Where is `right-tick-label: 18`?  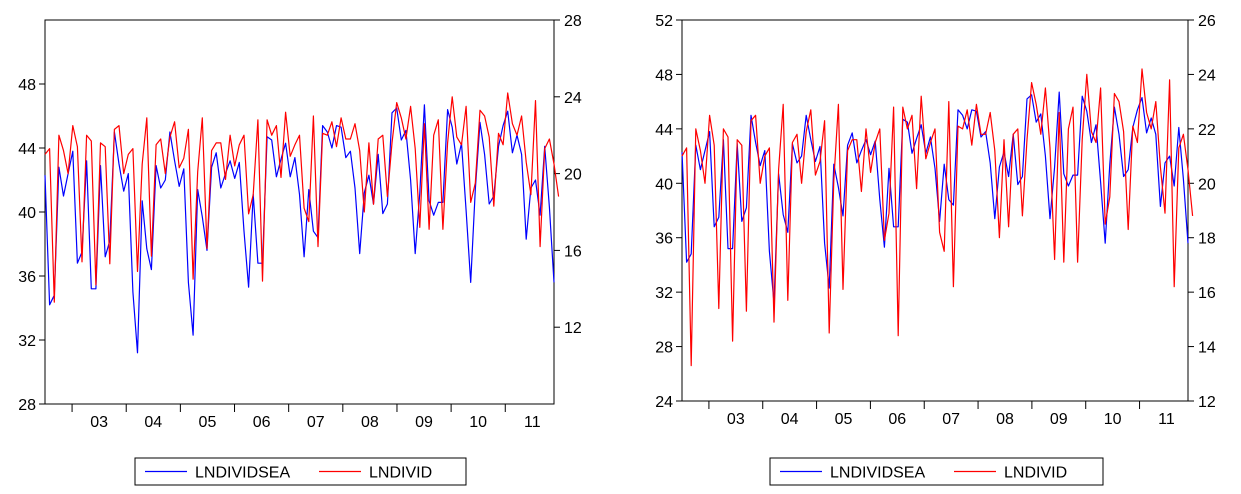 right-tick-label: 18 is located at coordinates (1207, 239).